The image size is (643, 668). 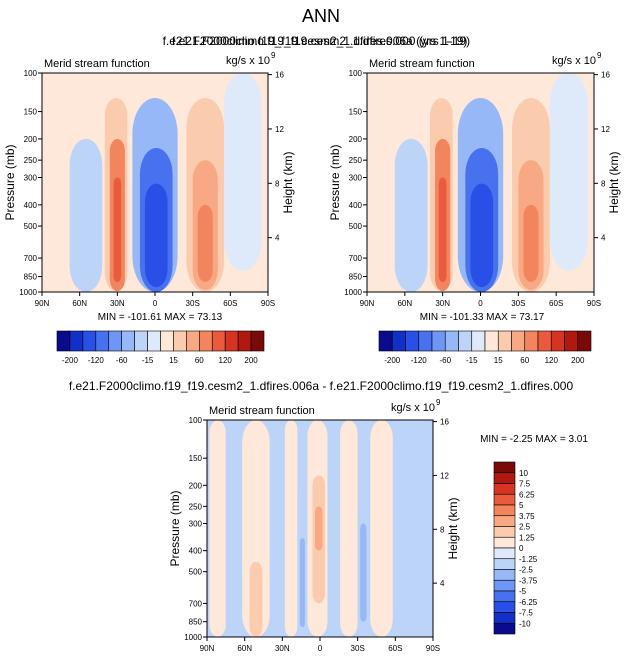 What do you see at coordinates (578, 360) in the screenshot?
I see `legend-label: 200` at bounding box center [578, 360].